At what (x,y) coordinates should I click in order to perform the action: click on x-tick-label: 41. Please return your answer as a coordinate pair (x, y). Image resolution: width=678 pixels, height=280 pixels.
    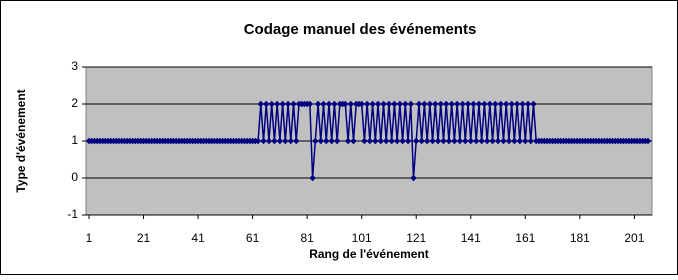
    Looking at the image, I should click on (198, 238).